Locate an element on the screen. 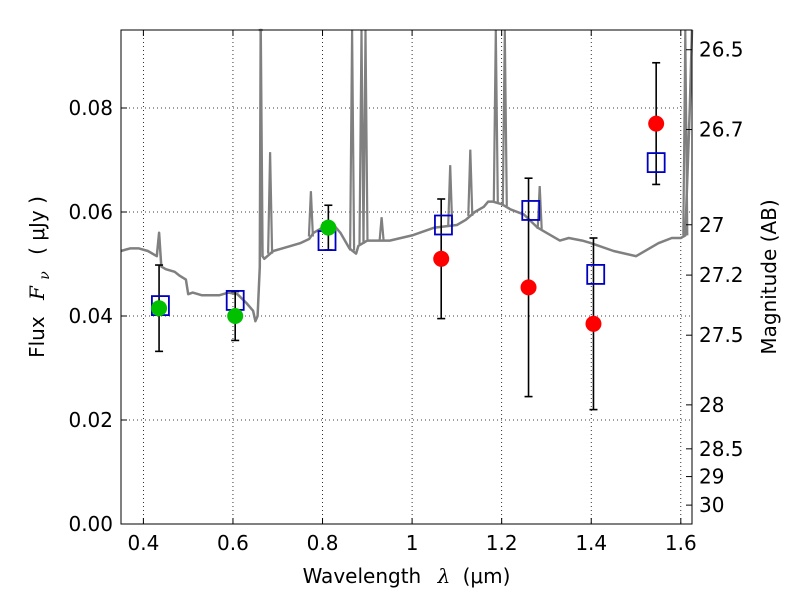  y-axis-label-symbol: F is located at coordinates (37, 293).